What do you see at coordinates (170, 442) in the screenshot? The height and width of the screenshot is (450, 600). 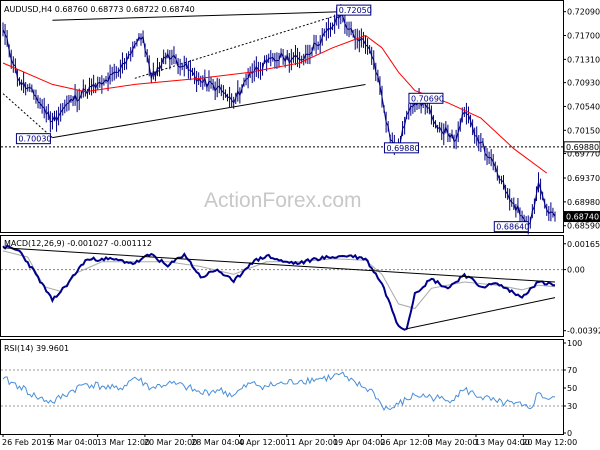 I see `x-tick-label: 20 Mar 20:00` at bounding box center [170, 442].